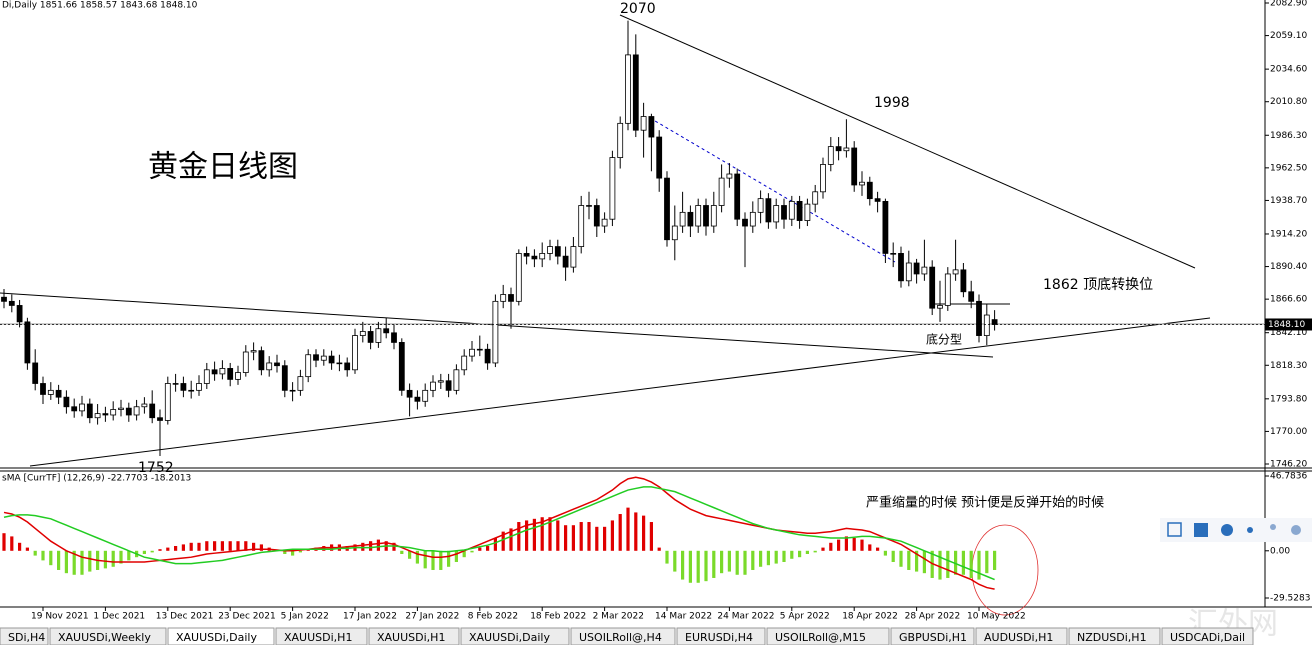  Describe the element at coordinates (620, 637) in the screenshot. I see `tab-label: USOILRoll@,H4` at that location.